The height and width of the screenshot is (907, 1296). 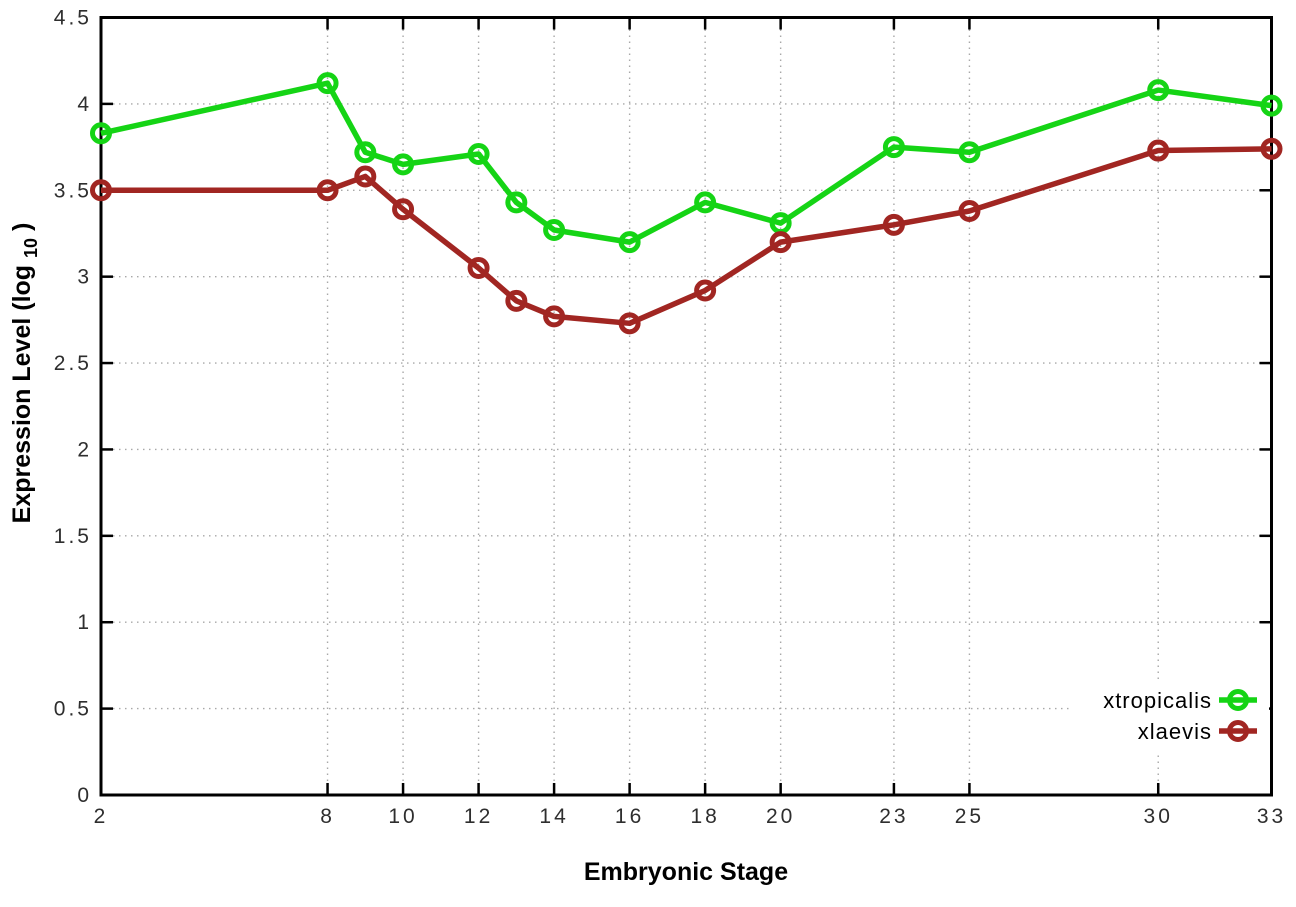 What do you see at coordinates (73, 18) in the screenshot?
I see `y-tick-label: 4.5` at bounding box center [73, 18].